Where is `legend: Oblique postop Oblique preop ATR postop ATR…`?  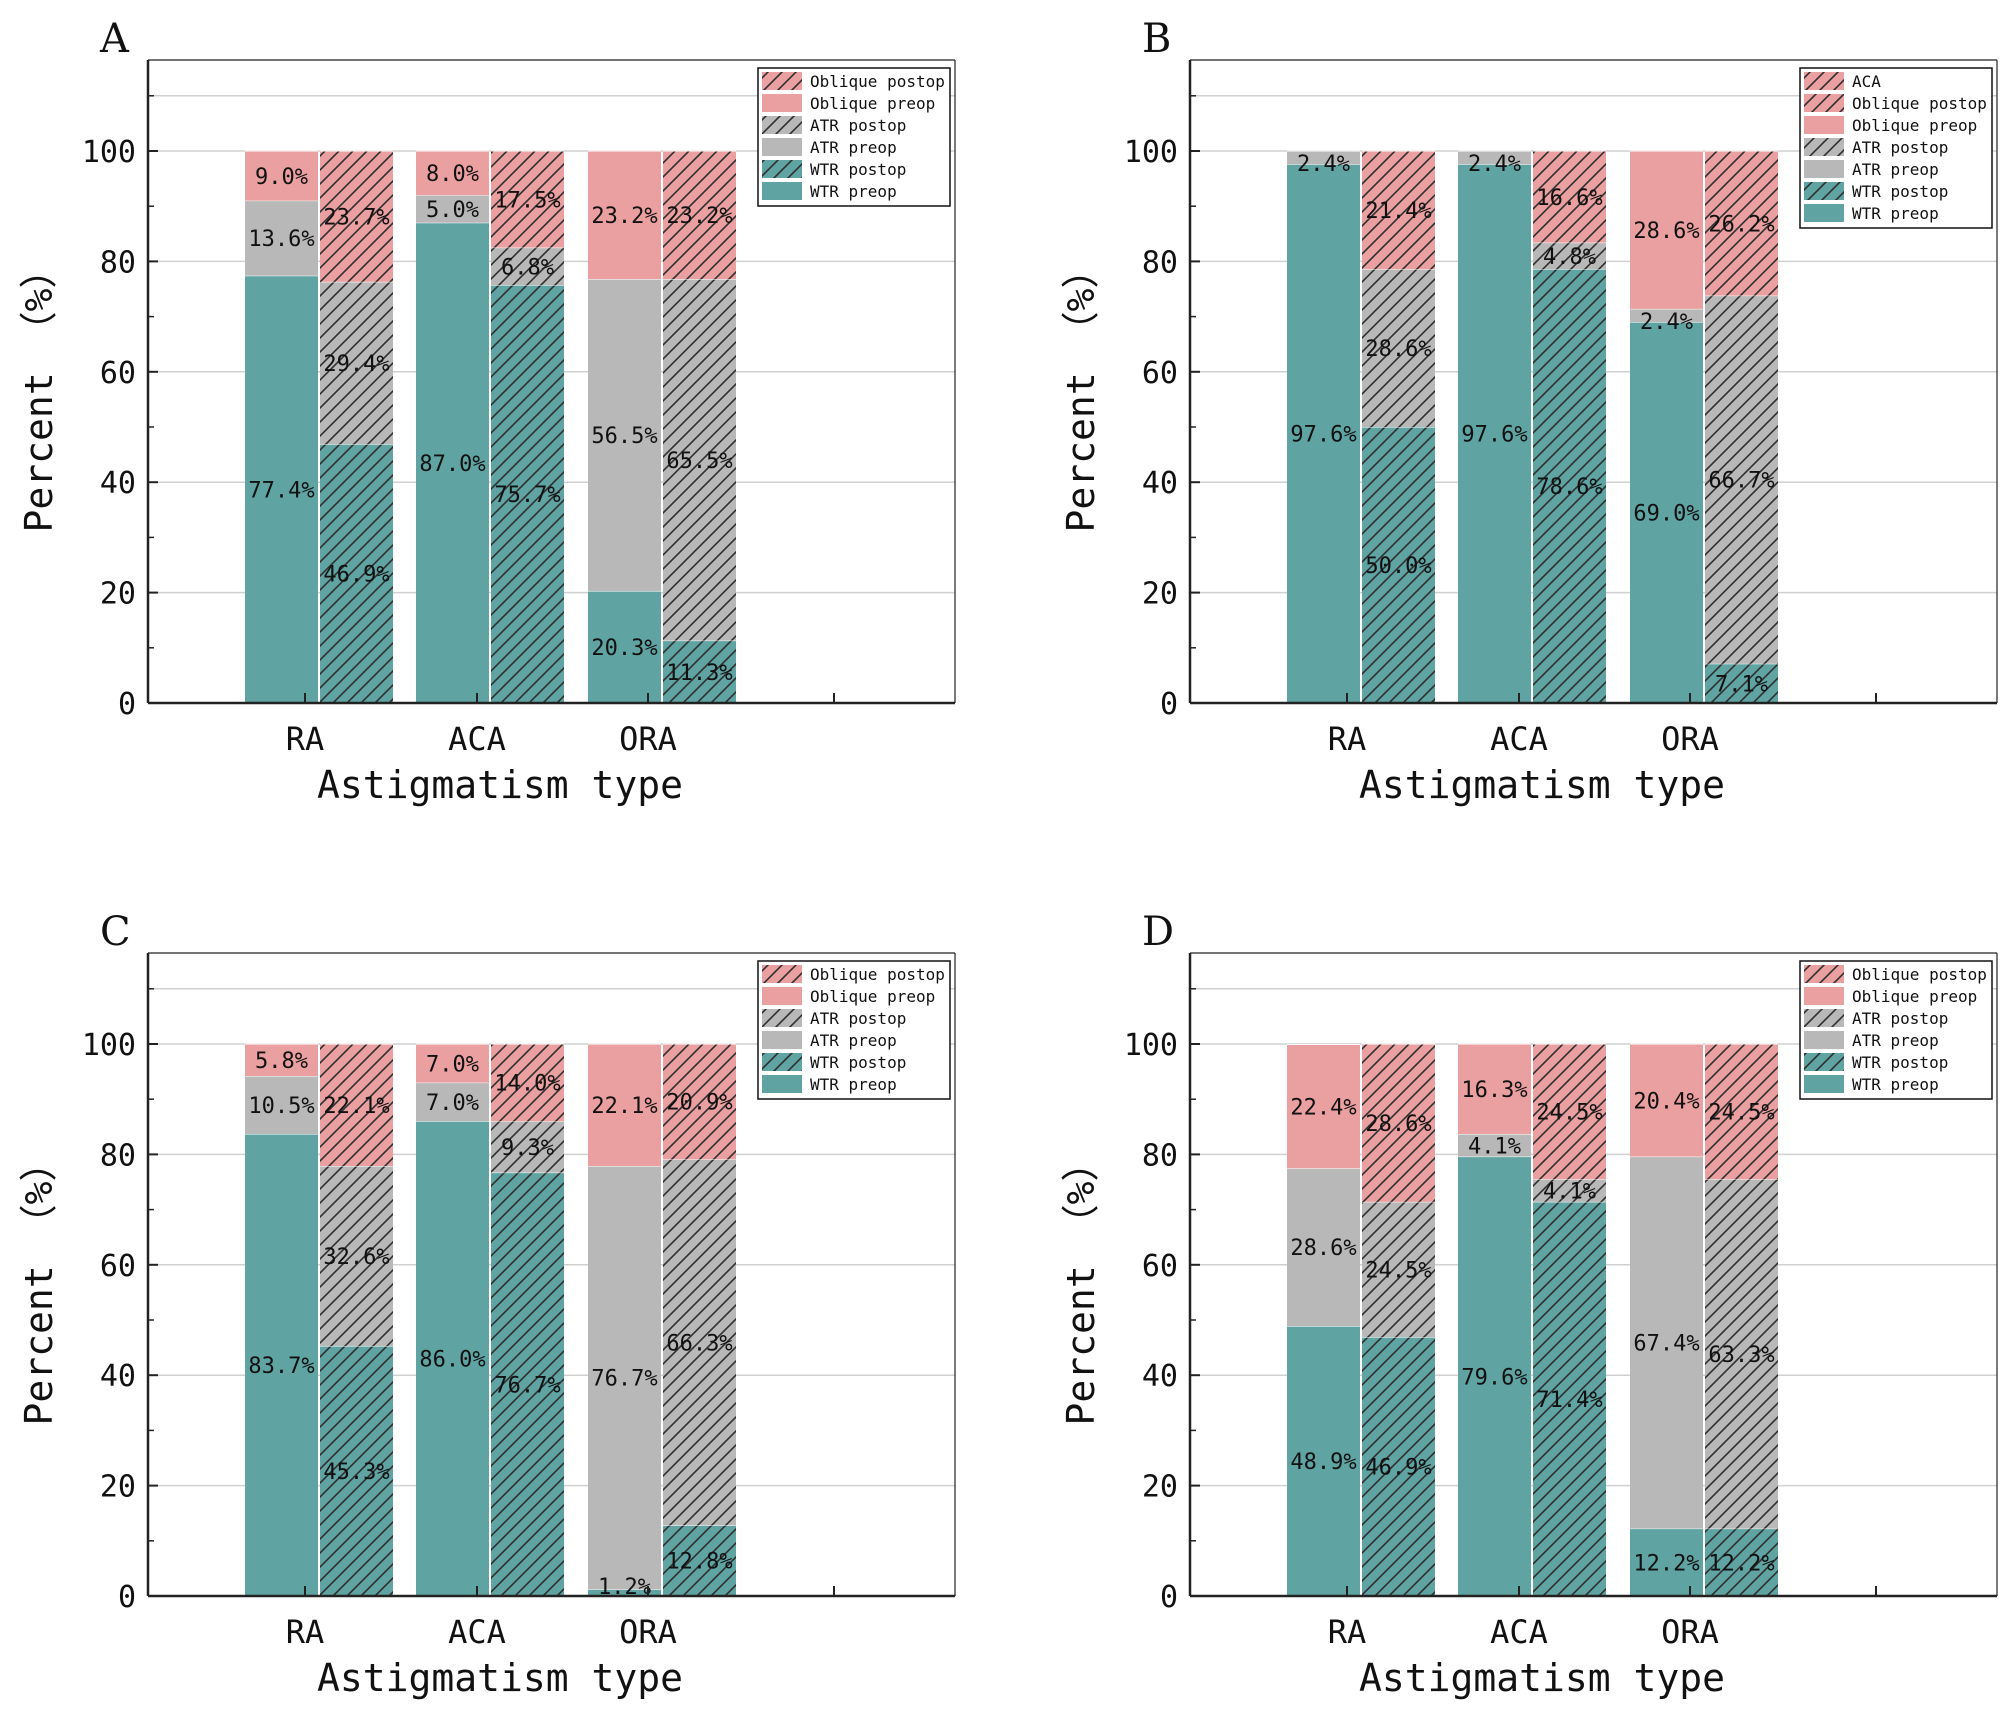
legend: Oblique postop Oblique preop ATR postop ATR… is located at coordinates (854, 1030).